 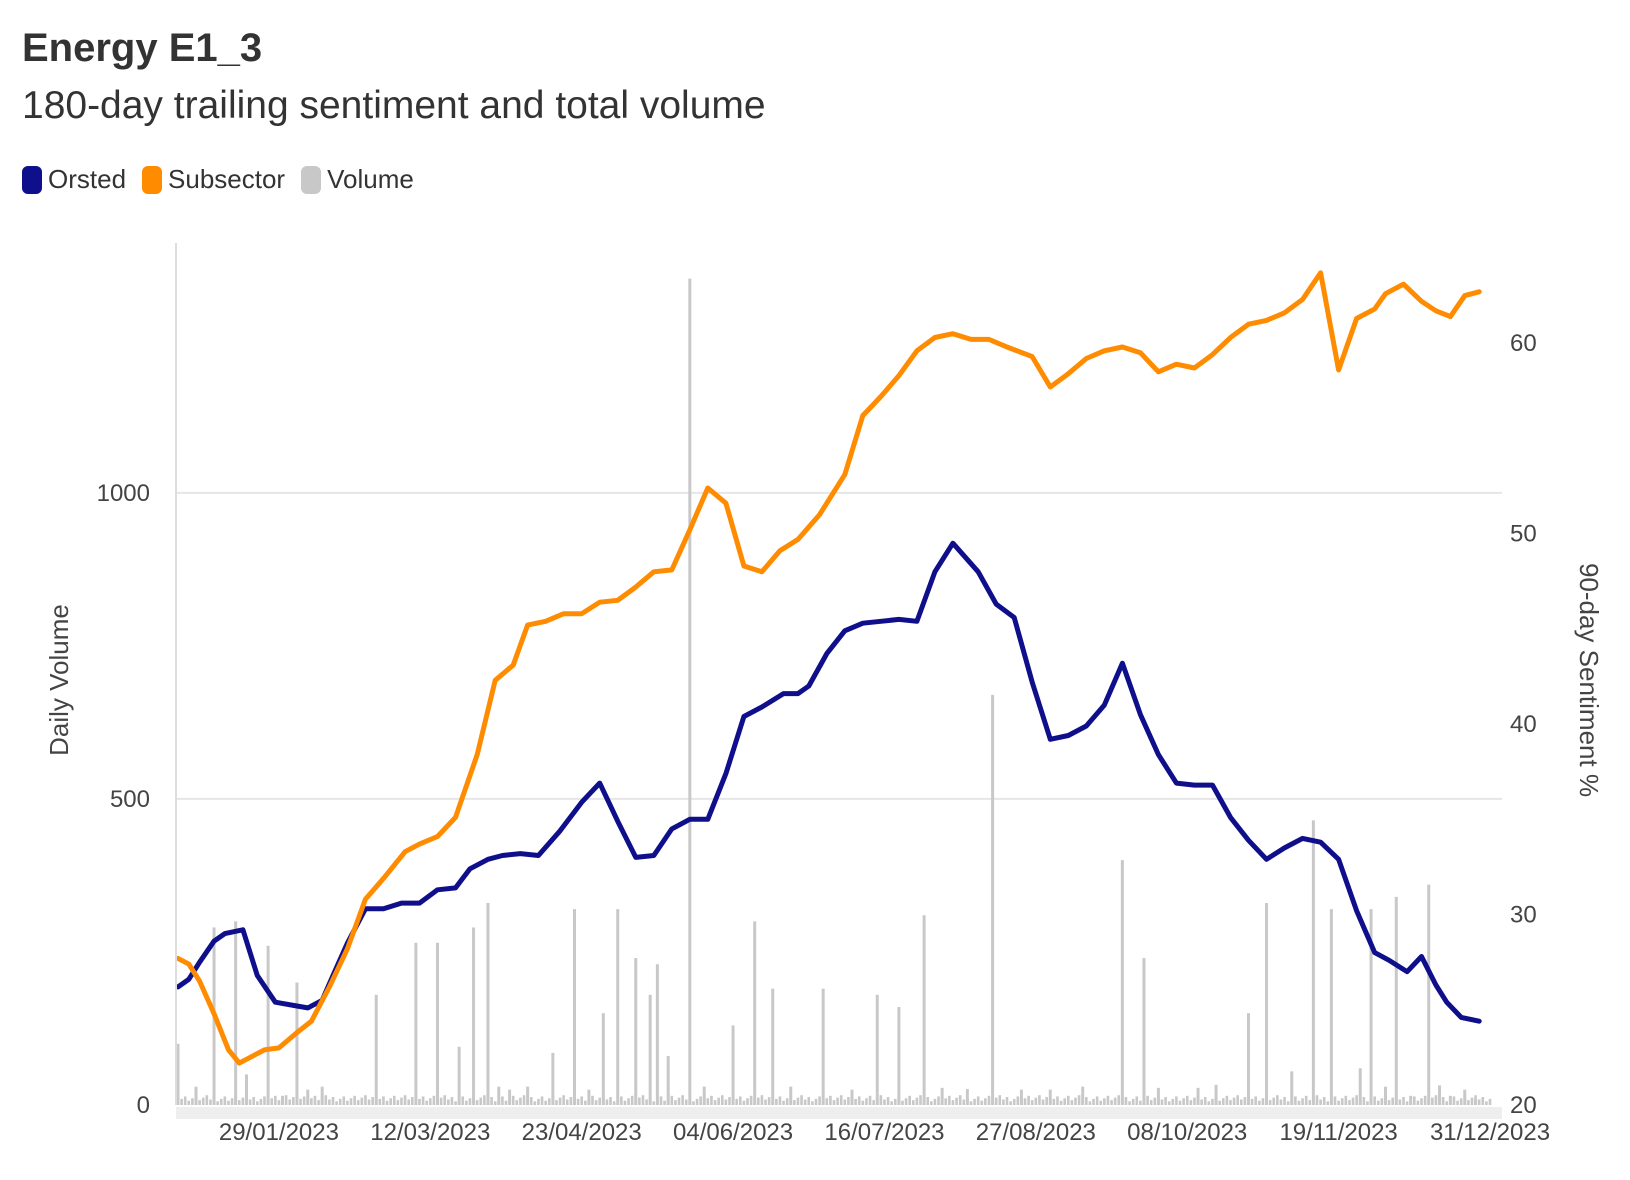 What do you see at coordinates (1490, 1132) in the screenshot?
I see `x-tick-label: 31/12/2023` at bounding box center [1490, 1132].